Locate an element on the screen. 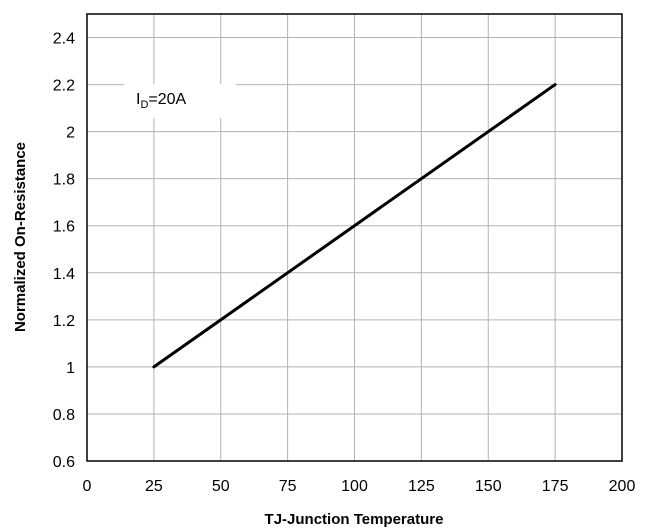 The width and height of the screenshot is (657, 529). annotation-background is located at coordinates (180, 101).